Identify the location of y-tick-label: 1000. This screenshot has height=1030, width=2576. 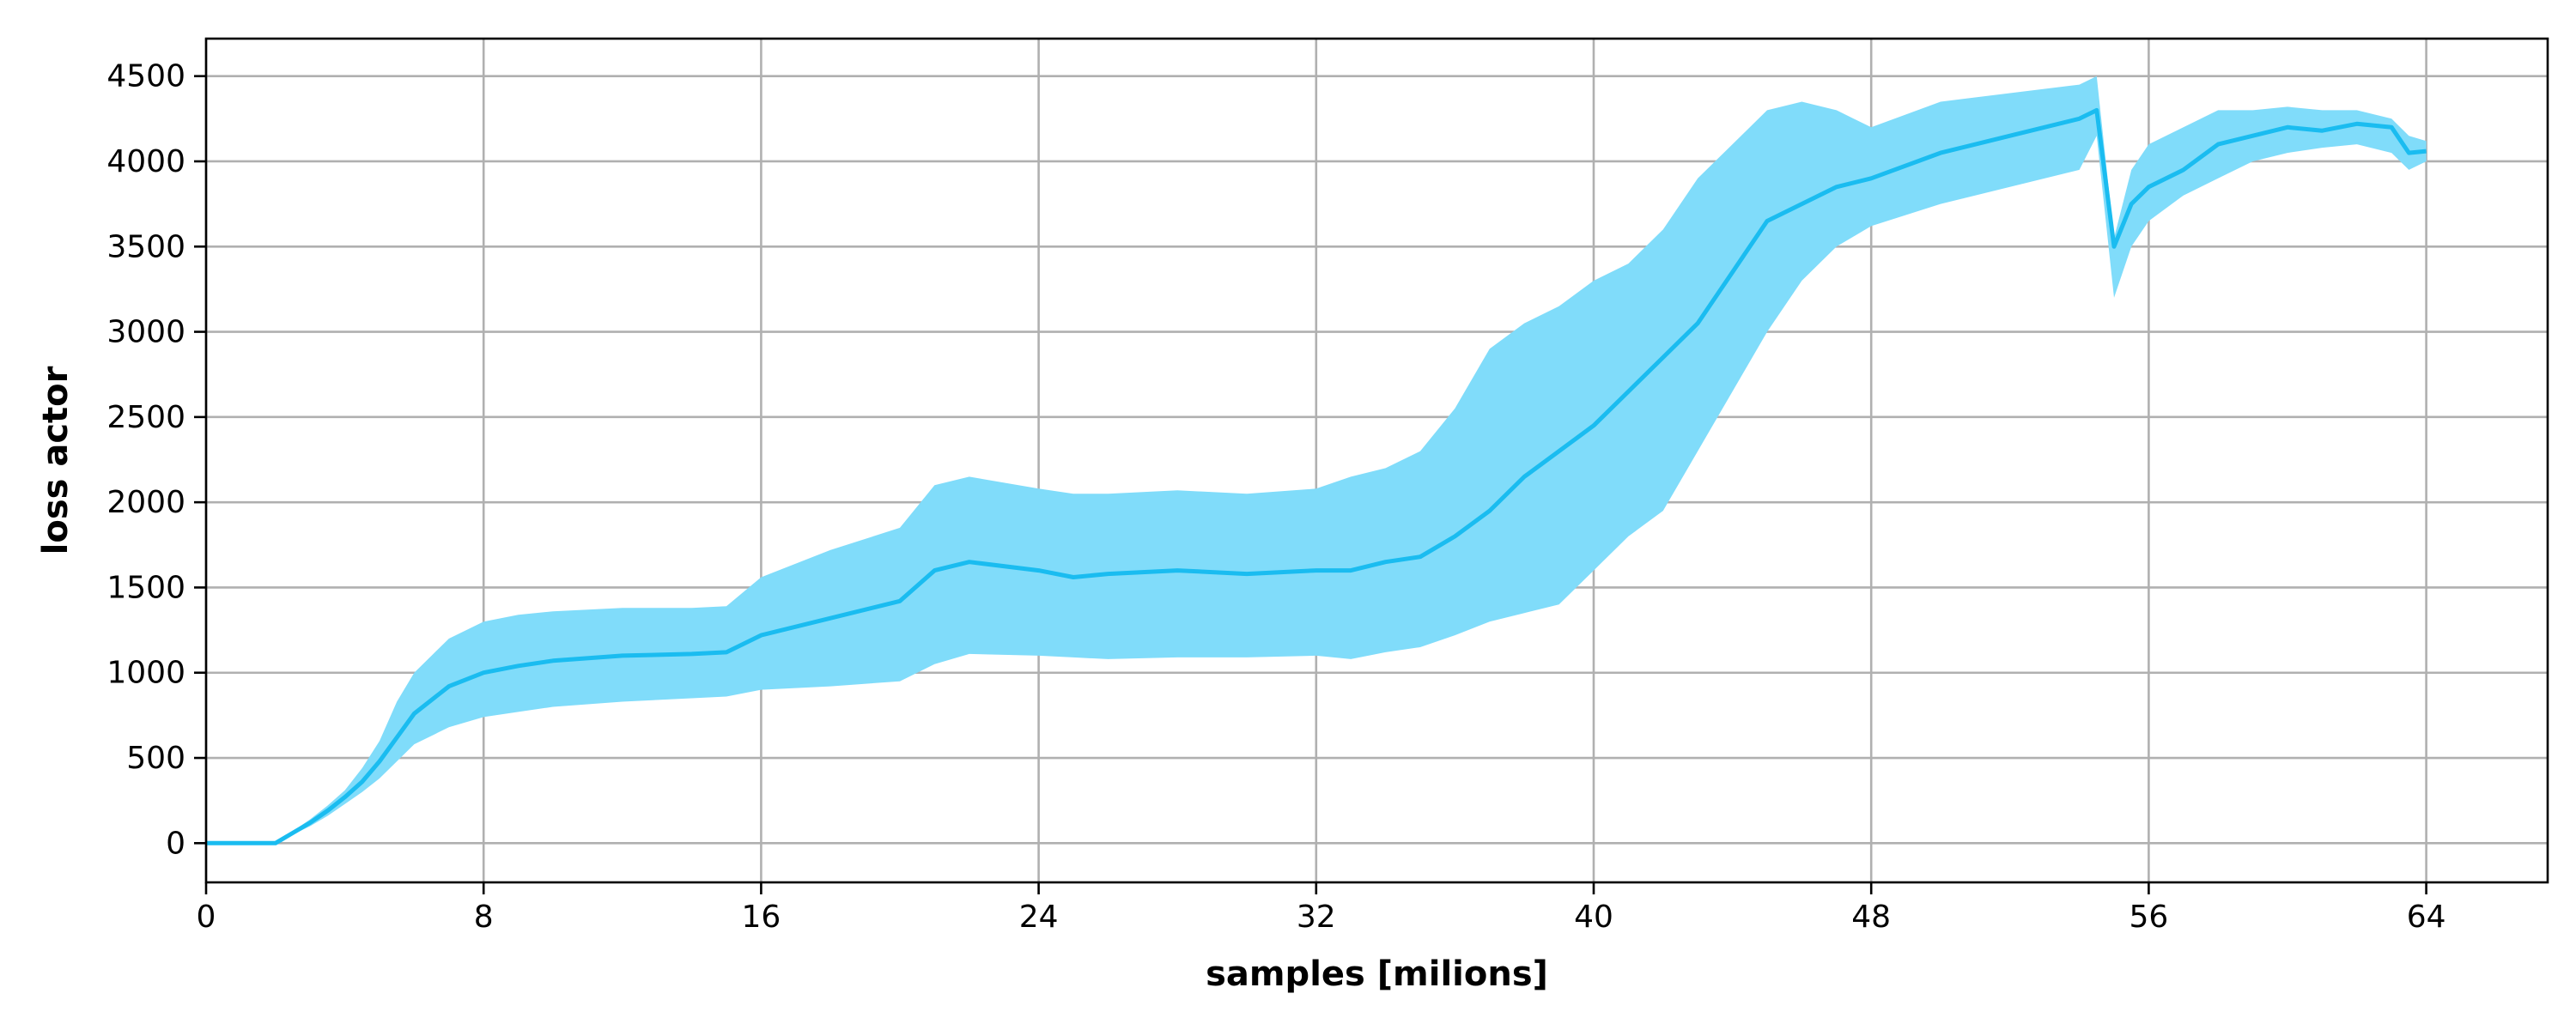
(145, 673).